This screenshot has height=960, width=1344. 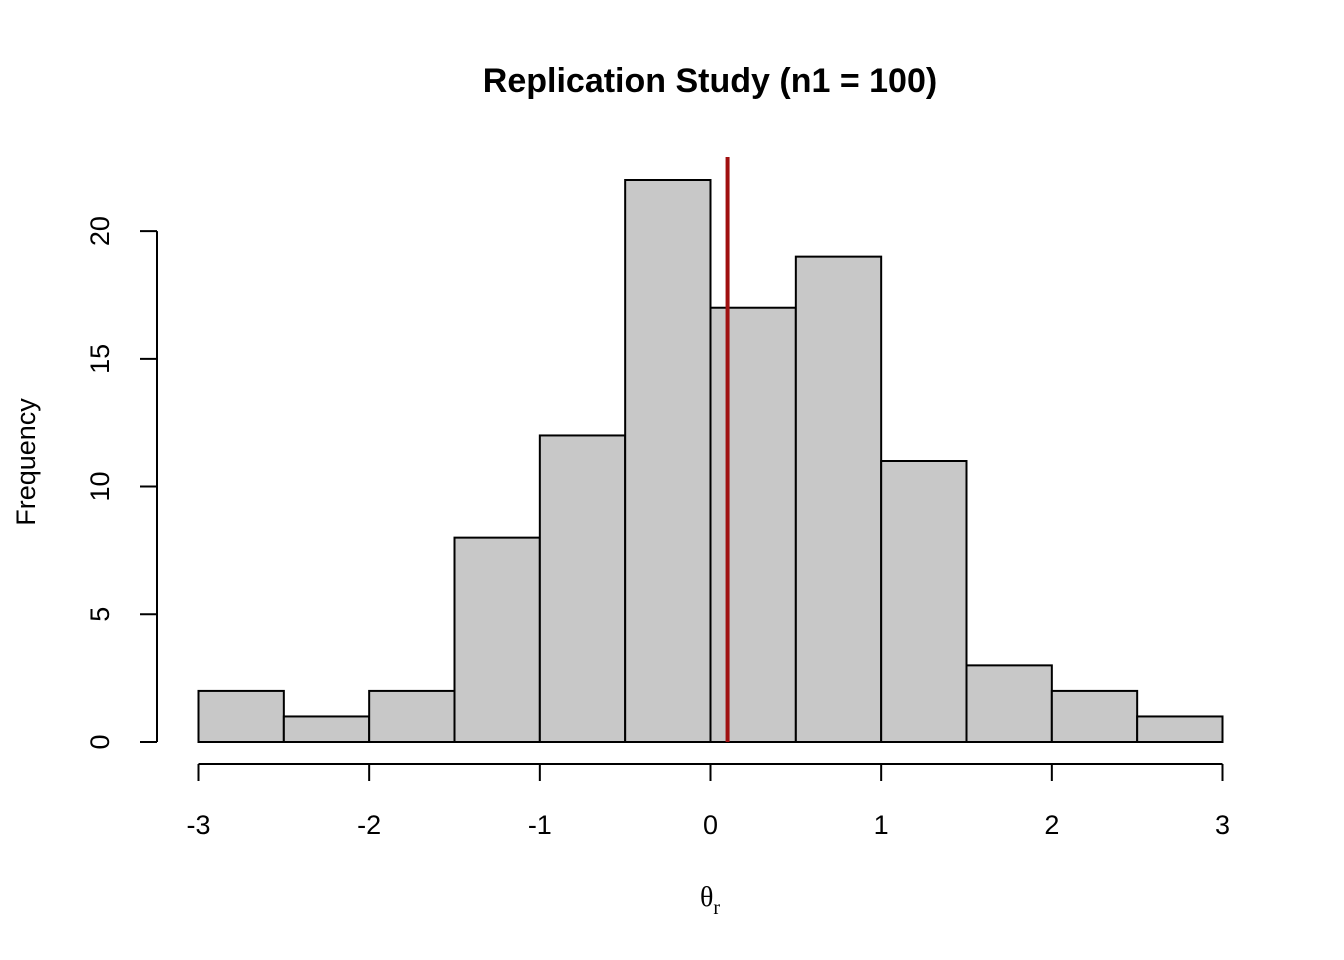 I want to click on chart-title: Replication Study (n1 = 100), so click(x=710, y=81).